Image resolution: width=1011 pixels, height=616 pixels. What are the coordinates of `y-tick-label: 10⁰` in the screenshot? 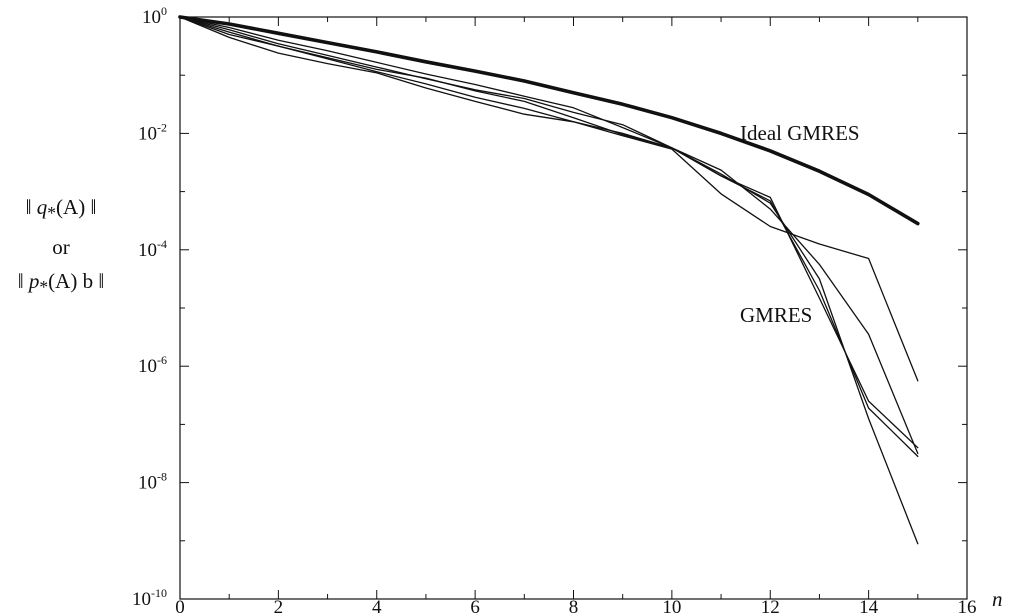 It's located at (154, 16).